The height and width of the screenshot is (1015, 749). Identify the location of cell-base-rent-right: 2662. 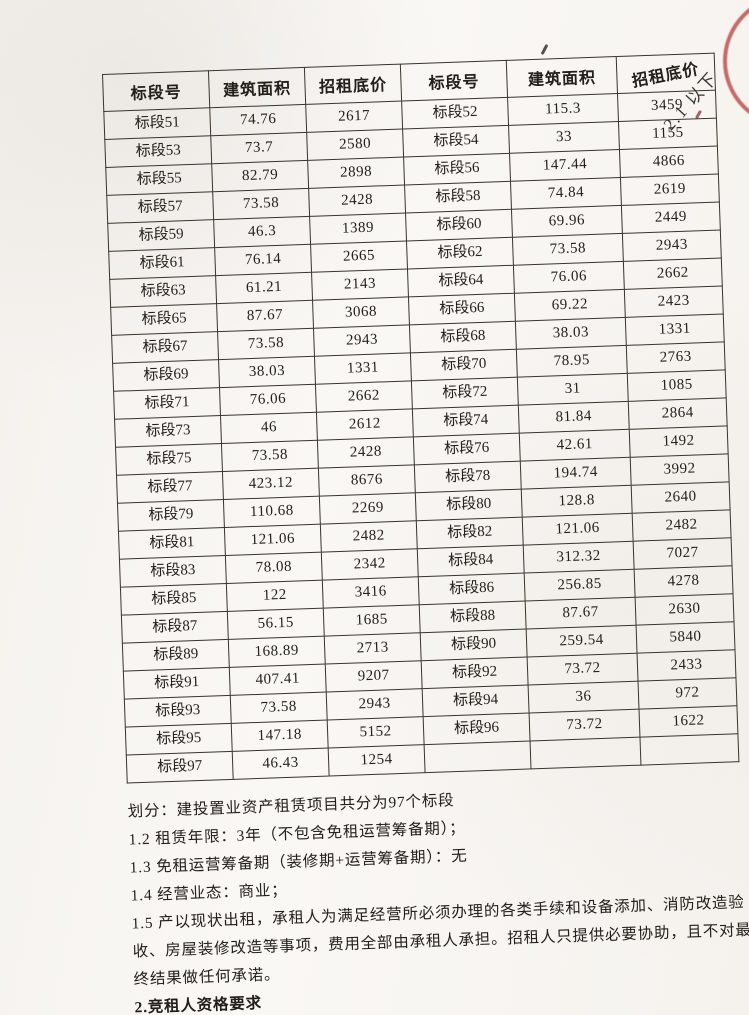
(673, 273).